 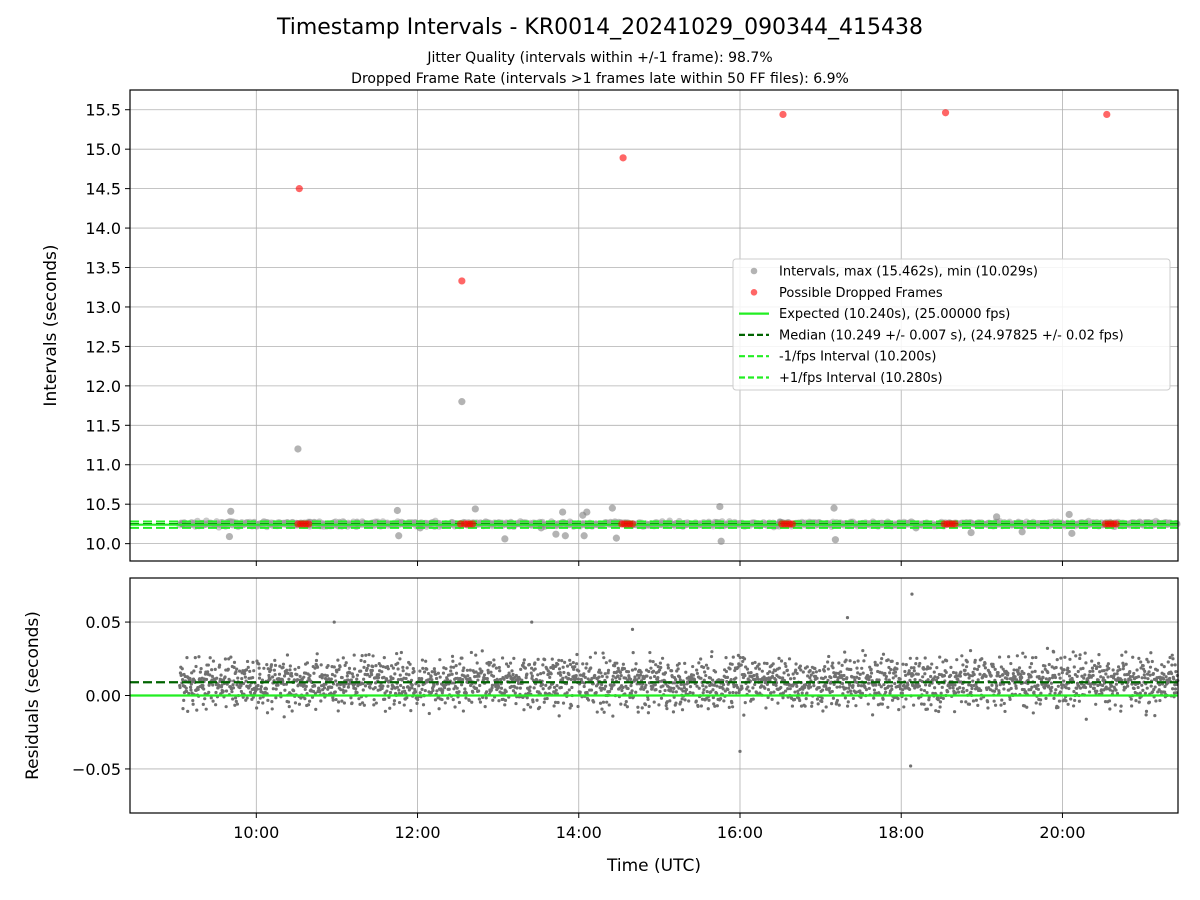 What do you see at coordinates (103, 504) in the screenshot?
I see `intervals-y-tick-label: 10.5` at bounding box center [103, 504].